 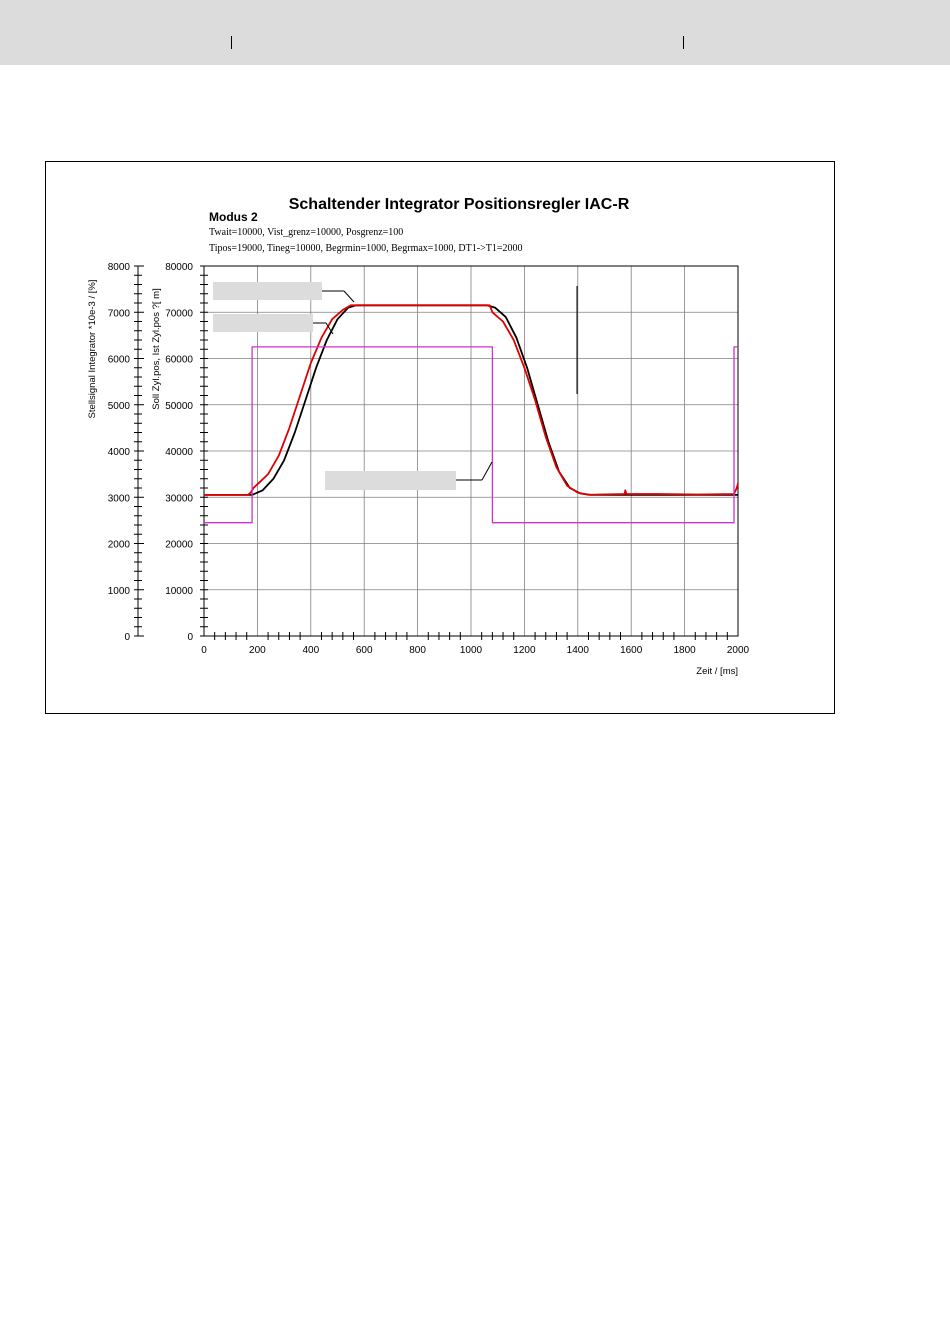 I want to click on y-tick-label-left: 3000, so click(x=119, y=498).